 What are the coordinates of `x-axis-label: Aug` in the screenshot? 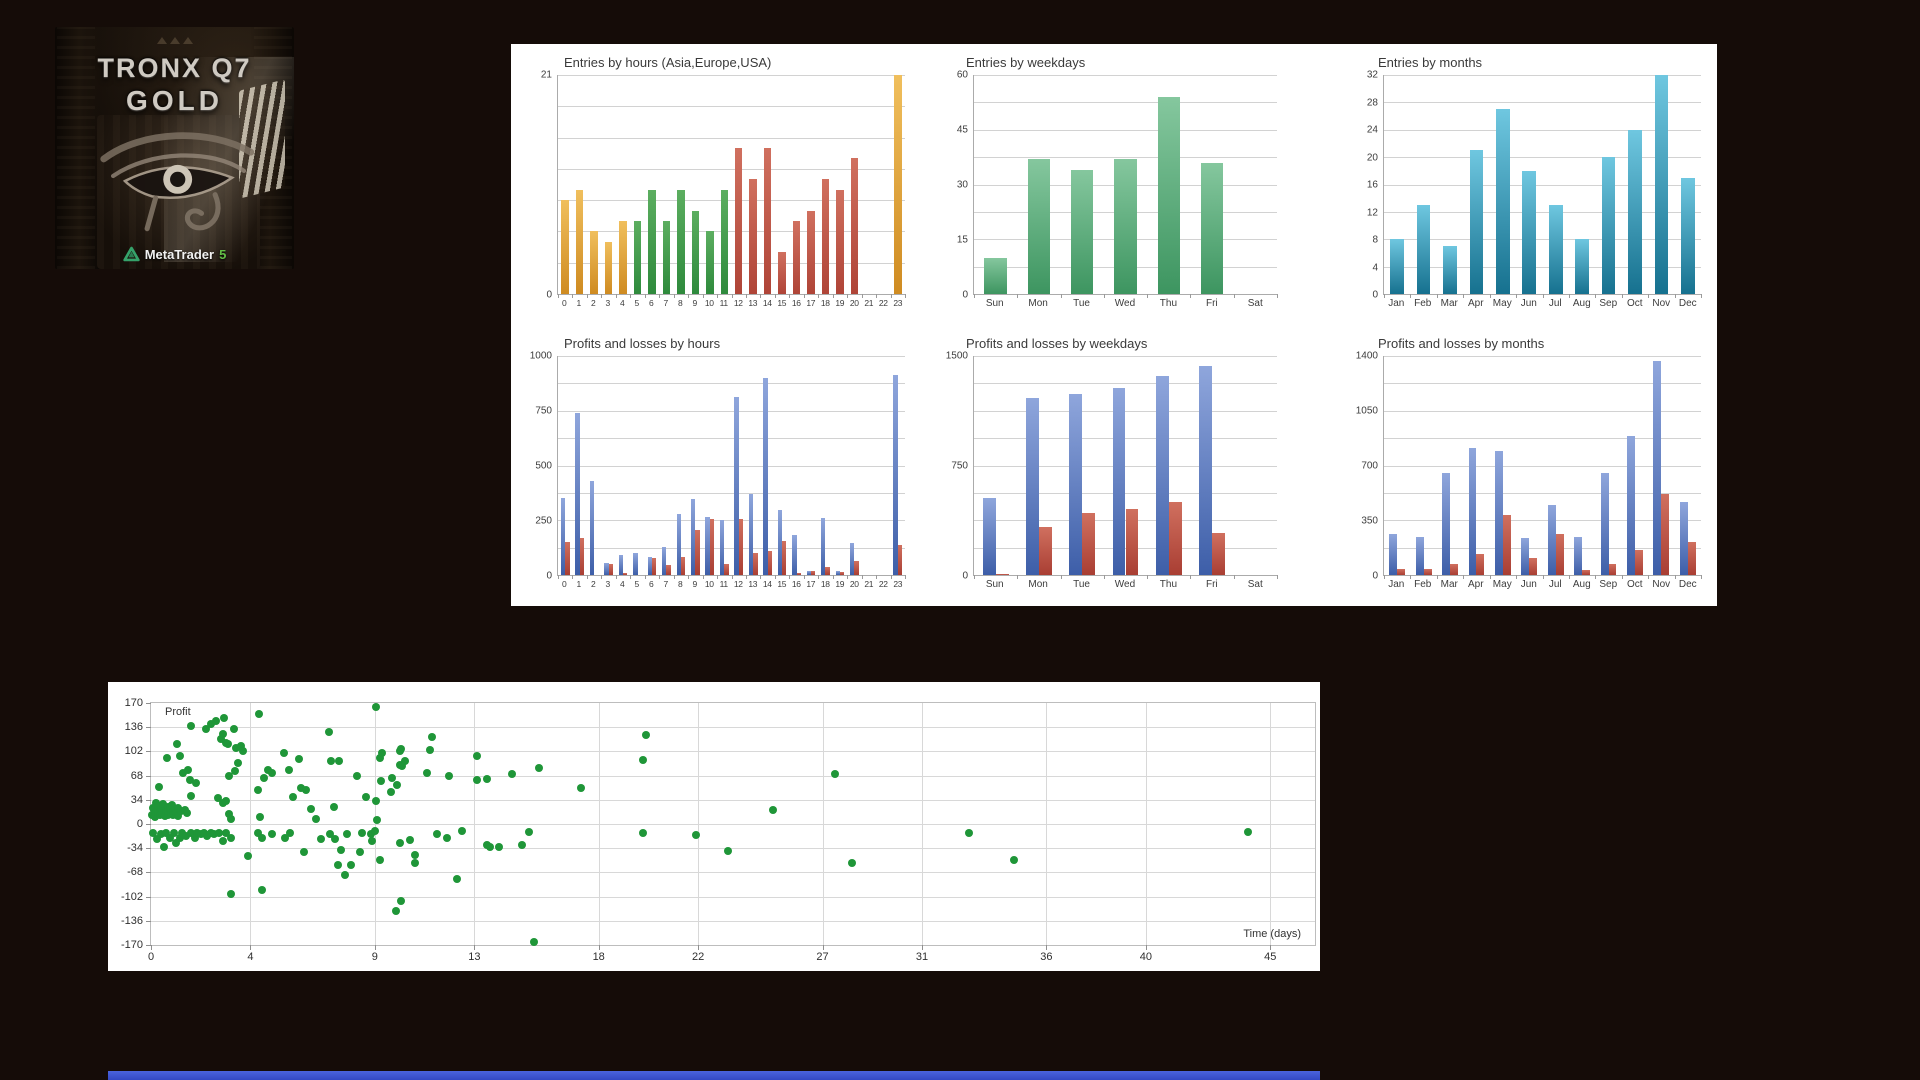 It's located at (1581, 303).